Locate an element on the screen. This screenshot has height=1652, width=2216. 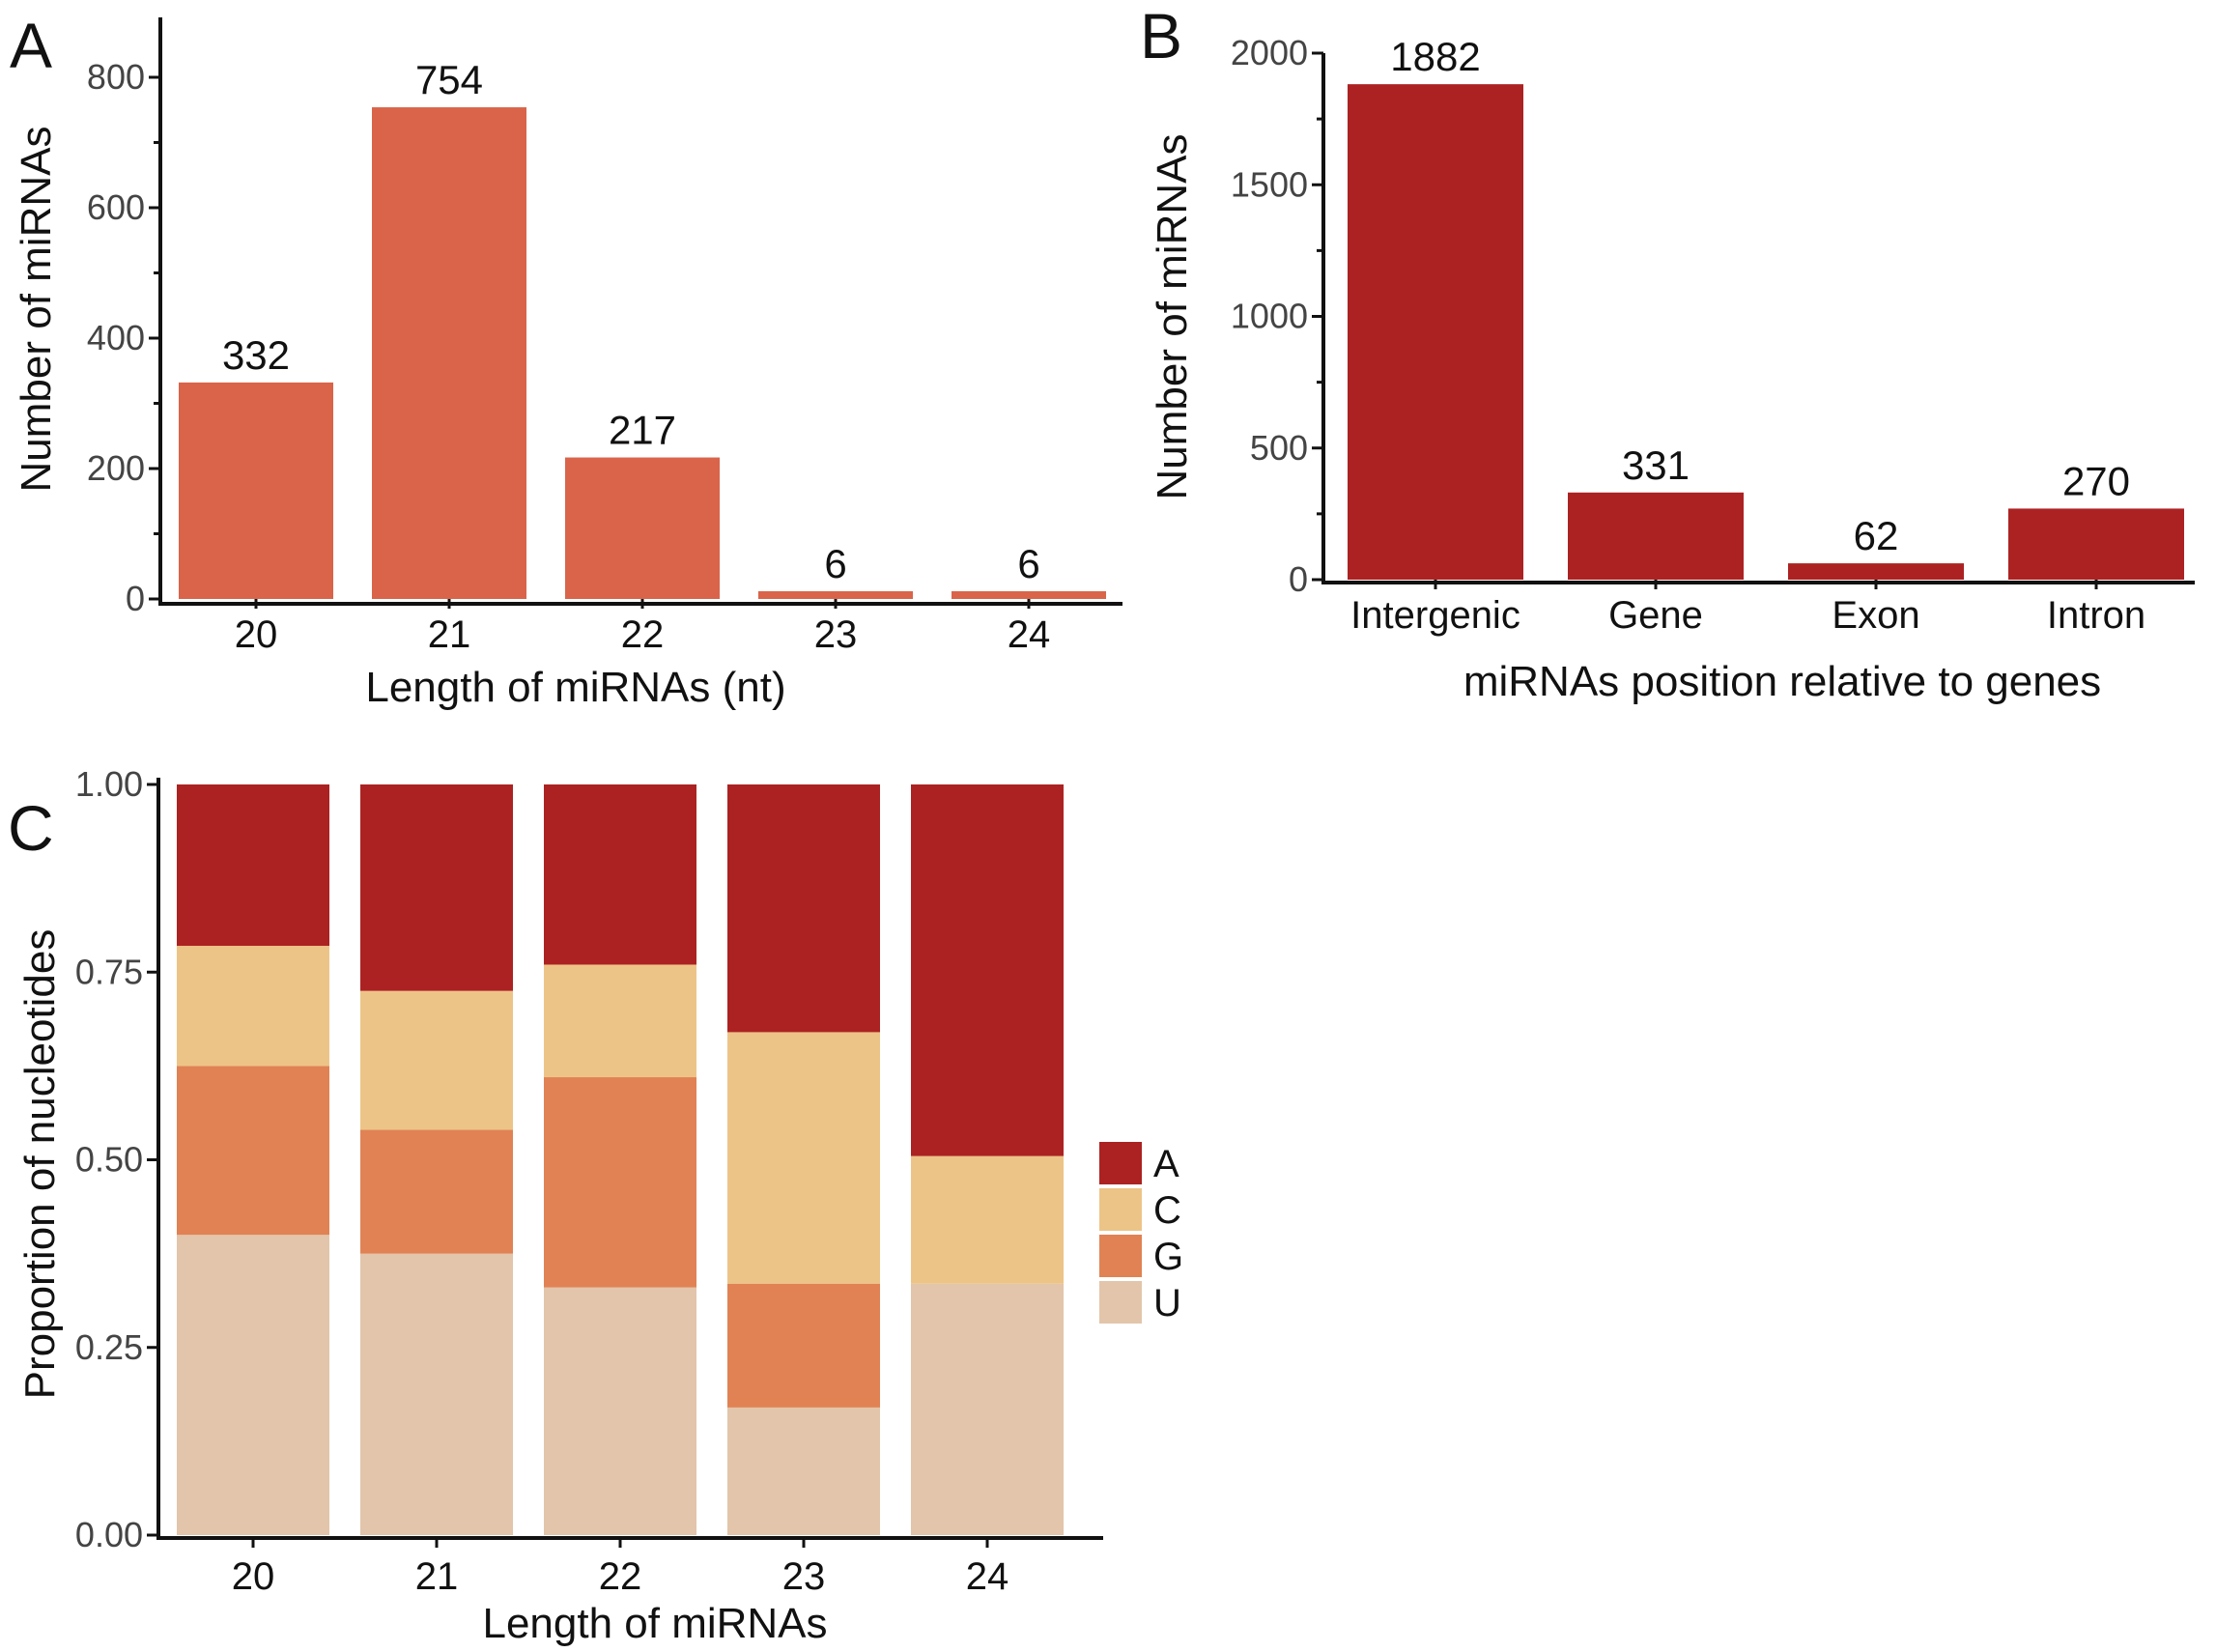
panel-b-y-tick-label: 500 is located at coordinates (1279, 448).